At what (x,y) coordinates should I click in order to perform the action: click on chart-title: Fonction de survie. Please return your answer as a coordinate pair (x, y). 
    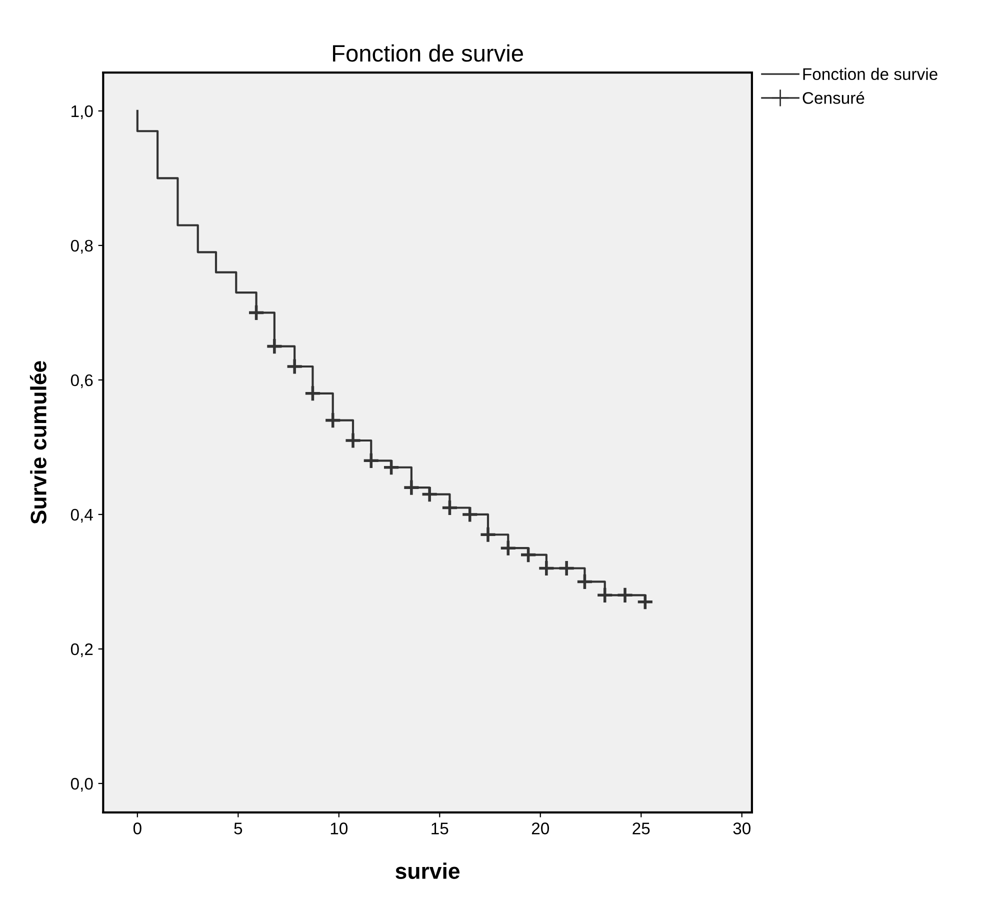
    Looking at the image, I should click on (428, 53).